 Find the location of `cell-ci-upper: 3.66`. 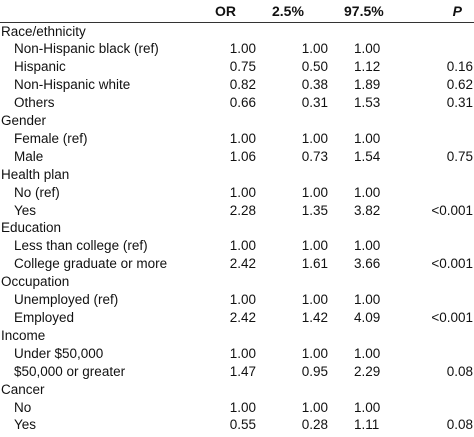

cell-ci-upper: 3.66 is located at coordinates (367, 264).